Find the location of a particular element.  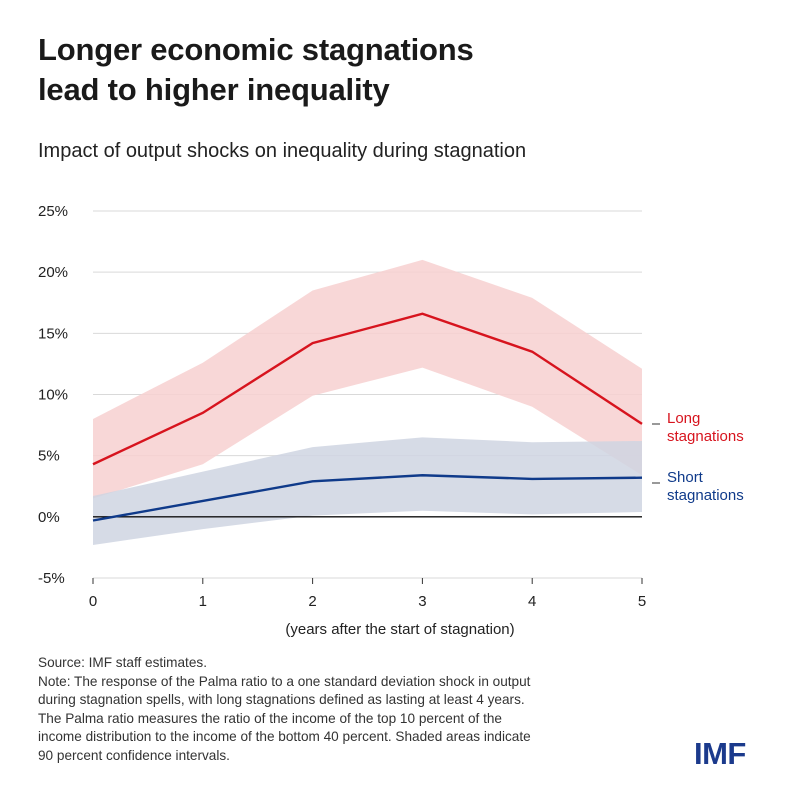

y-tick-label: 15% is located at coordinates (53, 333).